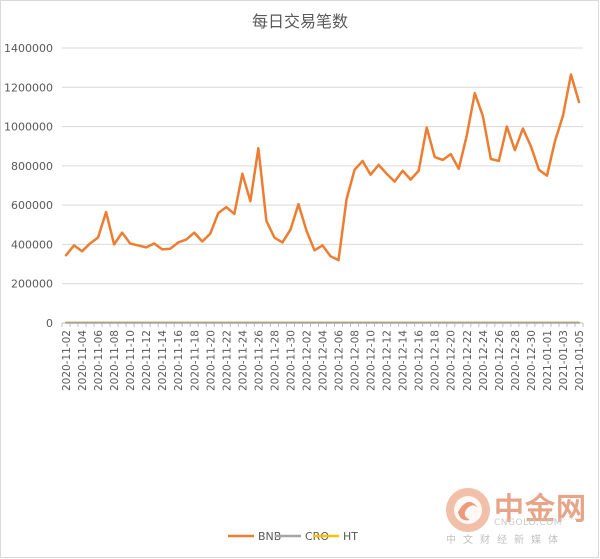  What do you see at coordinates (131, 360) in the screenshot?
I see `x-tick-label: 2020-11-10` at bounding box center [131, 360].